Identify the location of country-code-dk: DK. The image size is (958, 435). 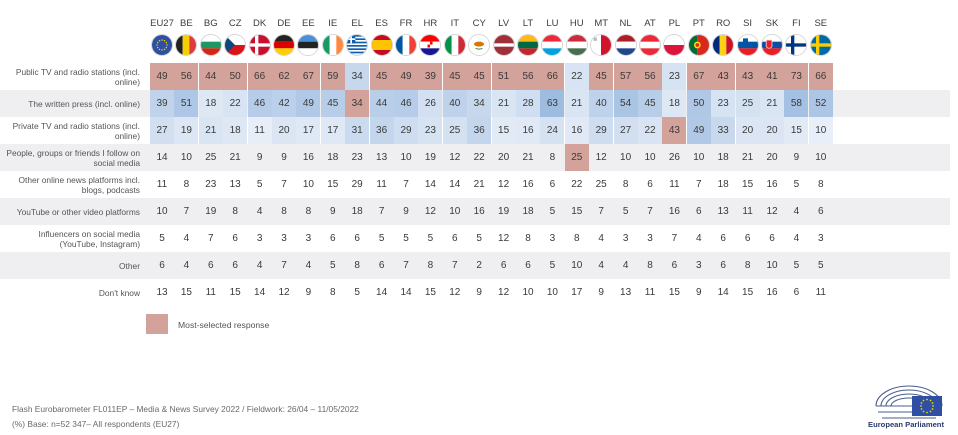
(259, 23).